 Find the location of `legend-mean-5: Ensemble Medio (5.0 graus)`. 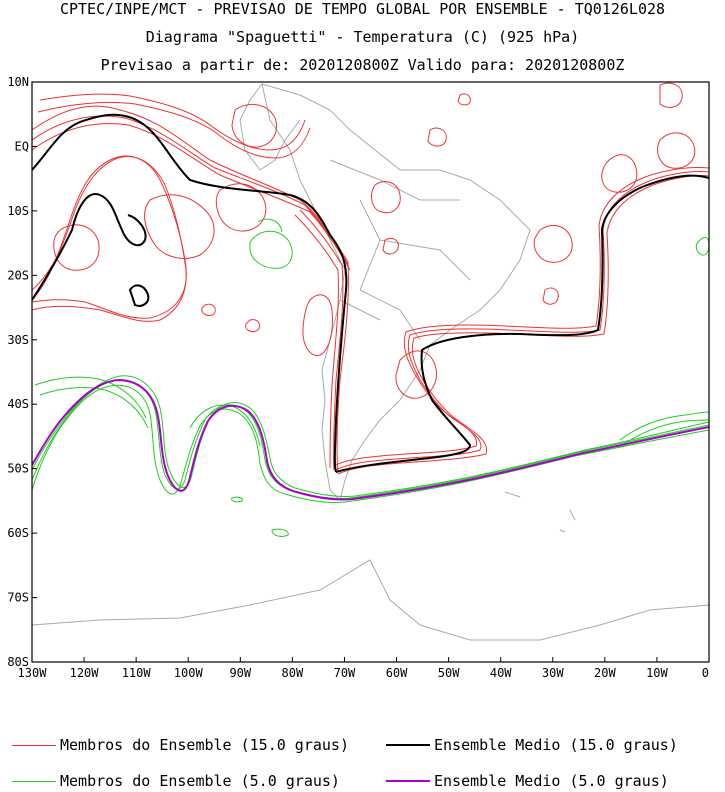

legend-mean-5: Ensemble Medio (5.0 graus) is located at coordinates (527, 781).